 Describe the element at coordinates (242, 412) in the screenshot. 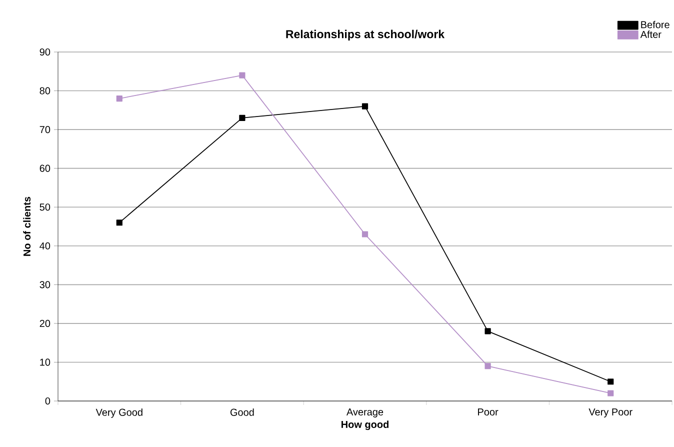

I see `x-tick-label: Good` at that location.